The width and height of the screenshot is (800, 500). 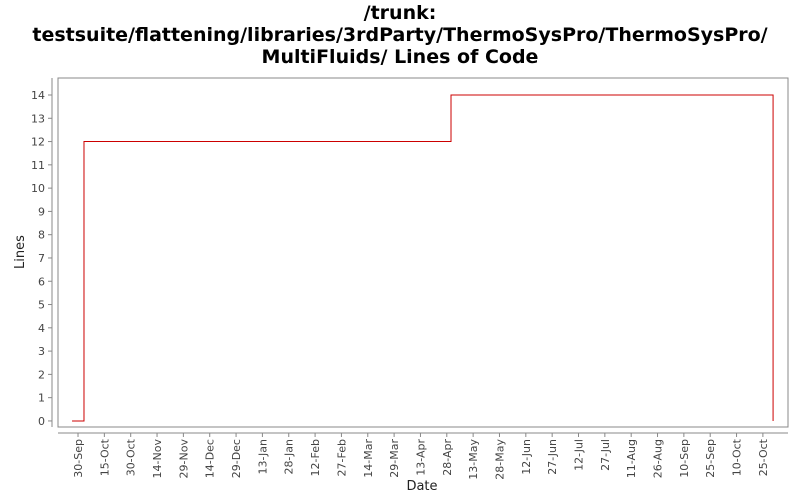 What do you see at coordinates (710, 458) in the screenshot?
I see `x-tick-label: 25-Sep` at bounding box center [710, 458].